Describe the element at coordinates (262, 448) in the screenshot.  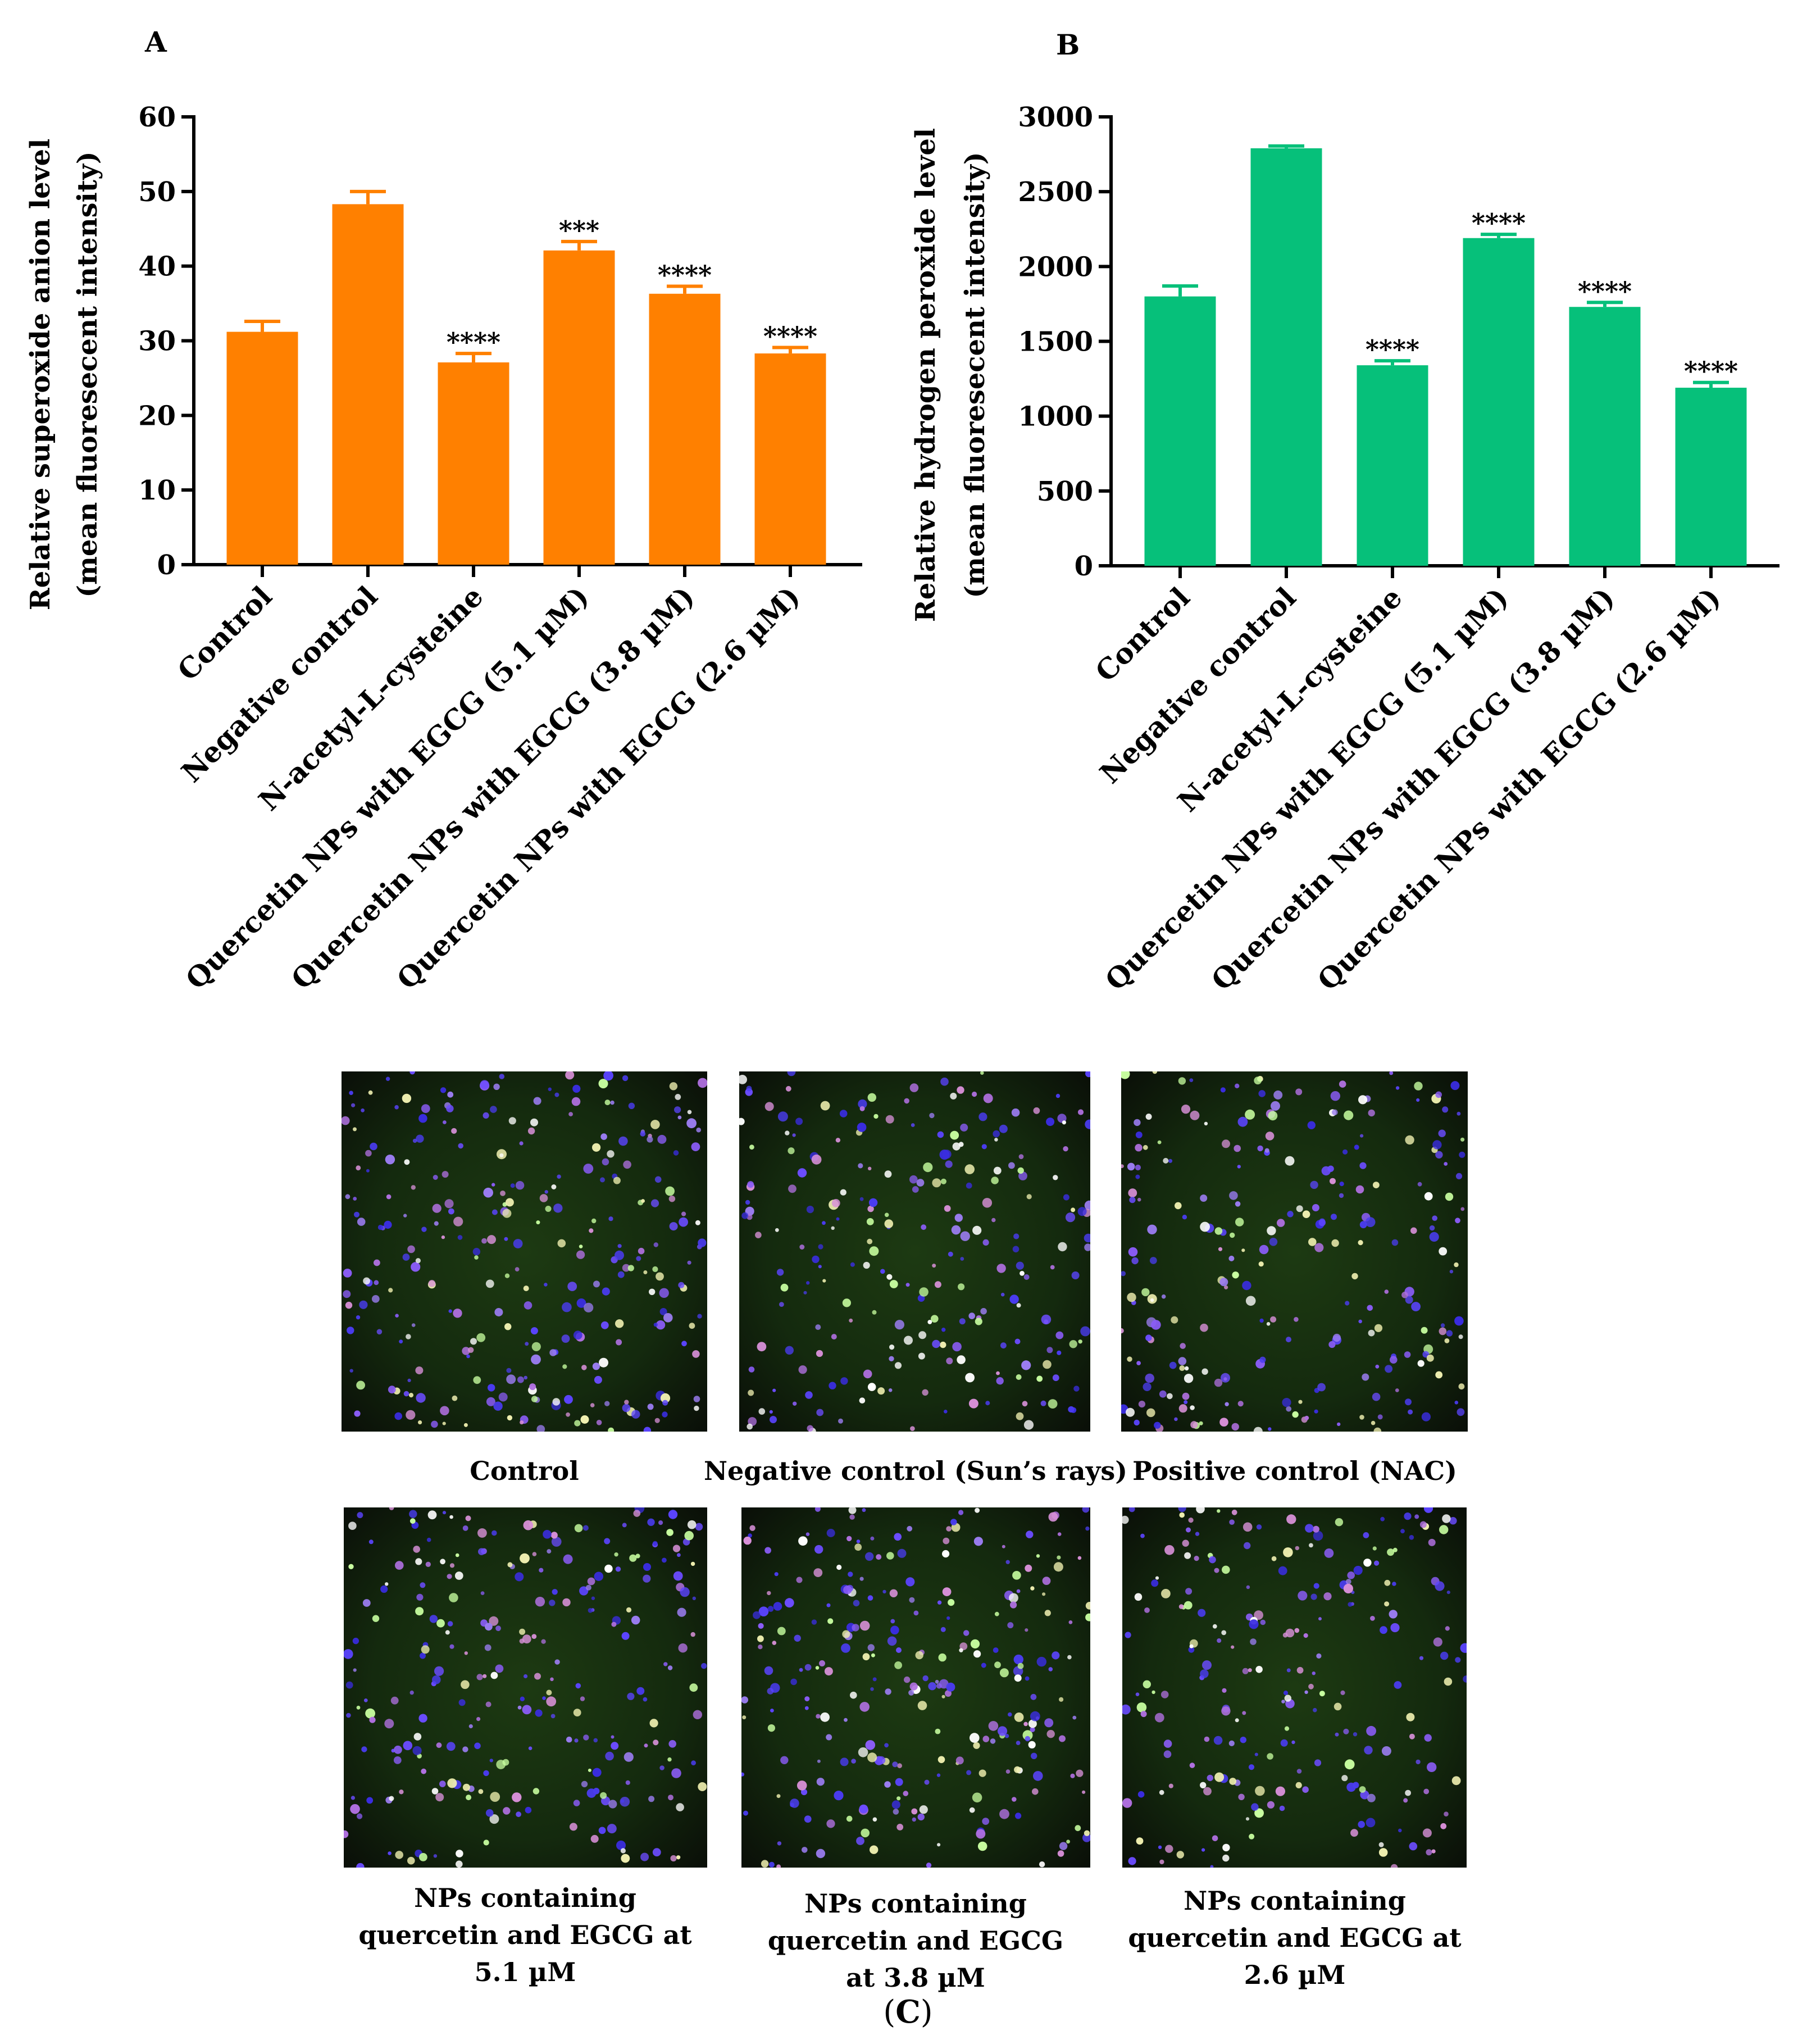
I see `bar` at that location.